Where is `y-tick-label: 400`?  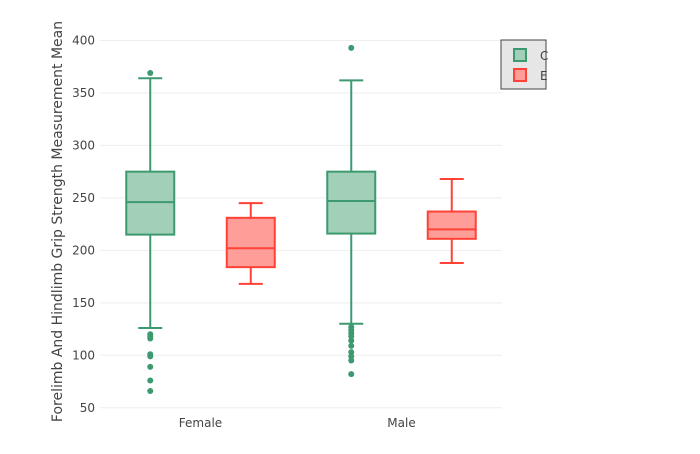
y-tick-label: 400 is located at coordinates (83, 40).